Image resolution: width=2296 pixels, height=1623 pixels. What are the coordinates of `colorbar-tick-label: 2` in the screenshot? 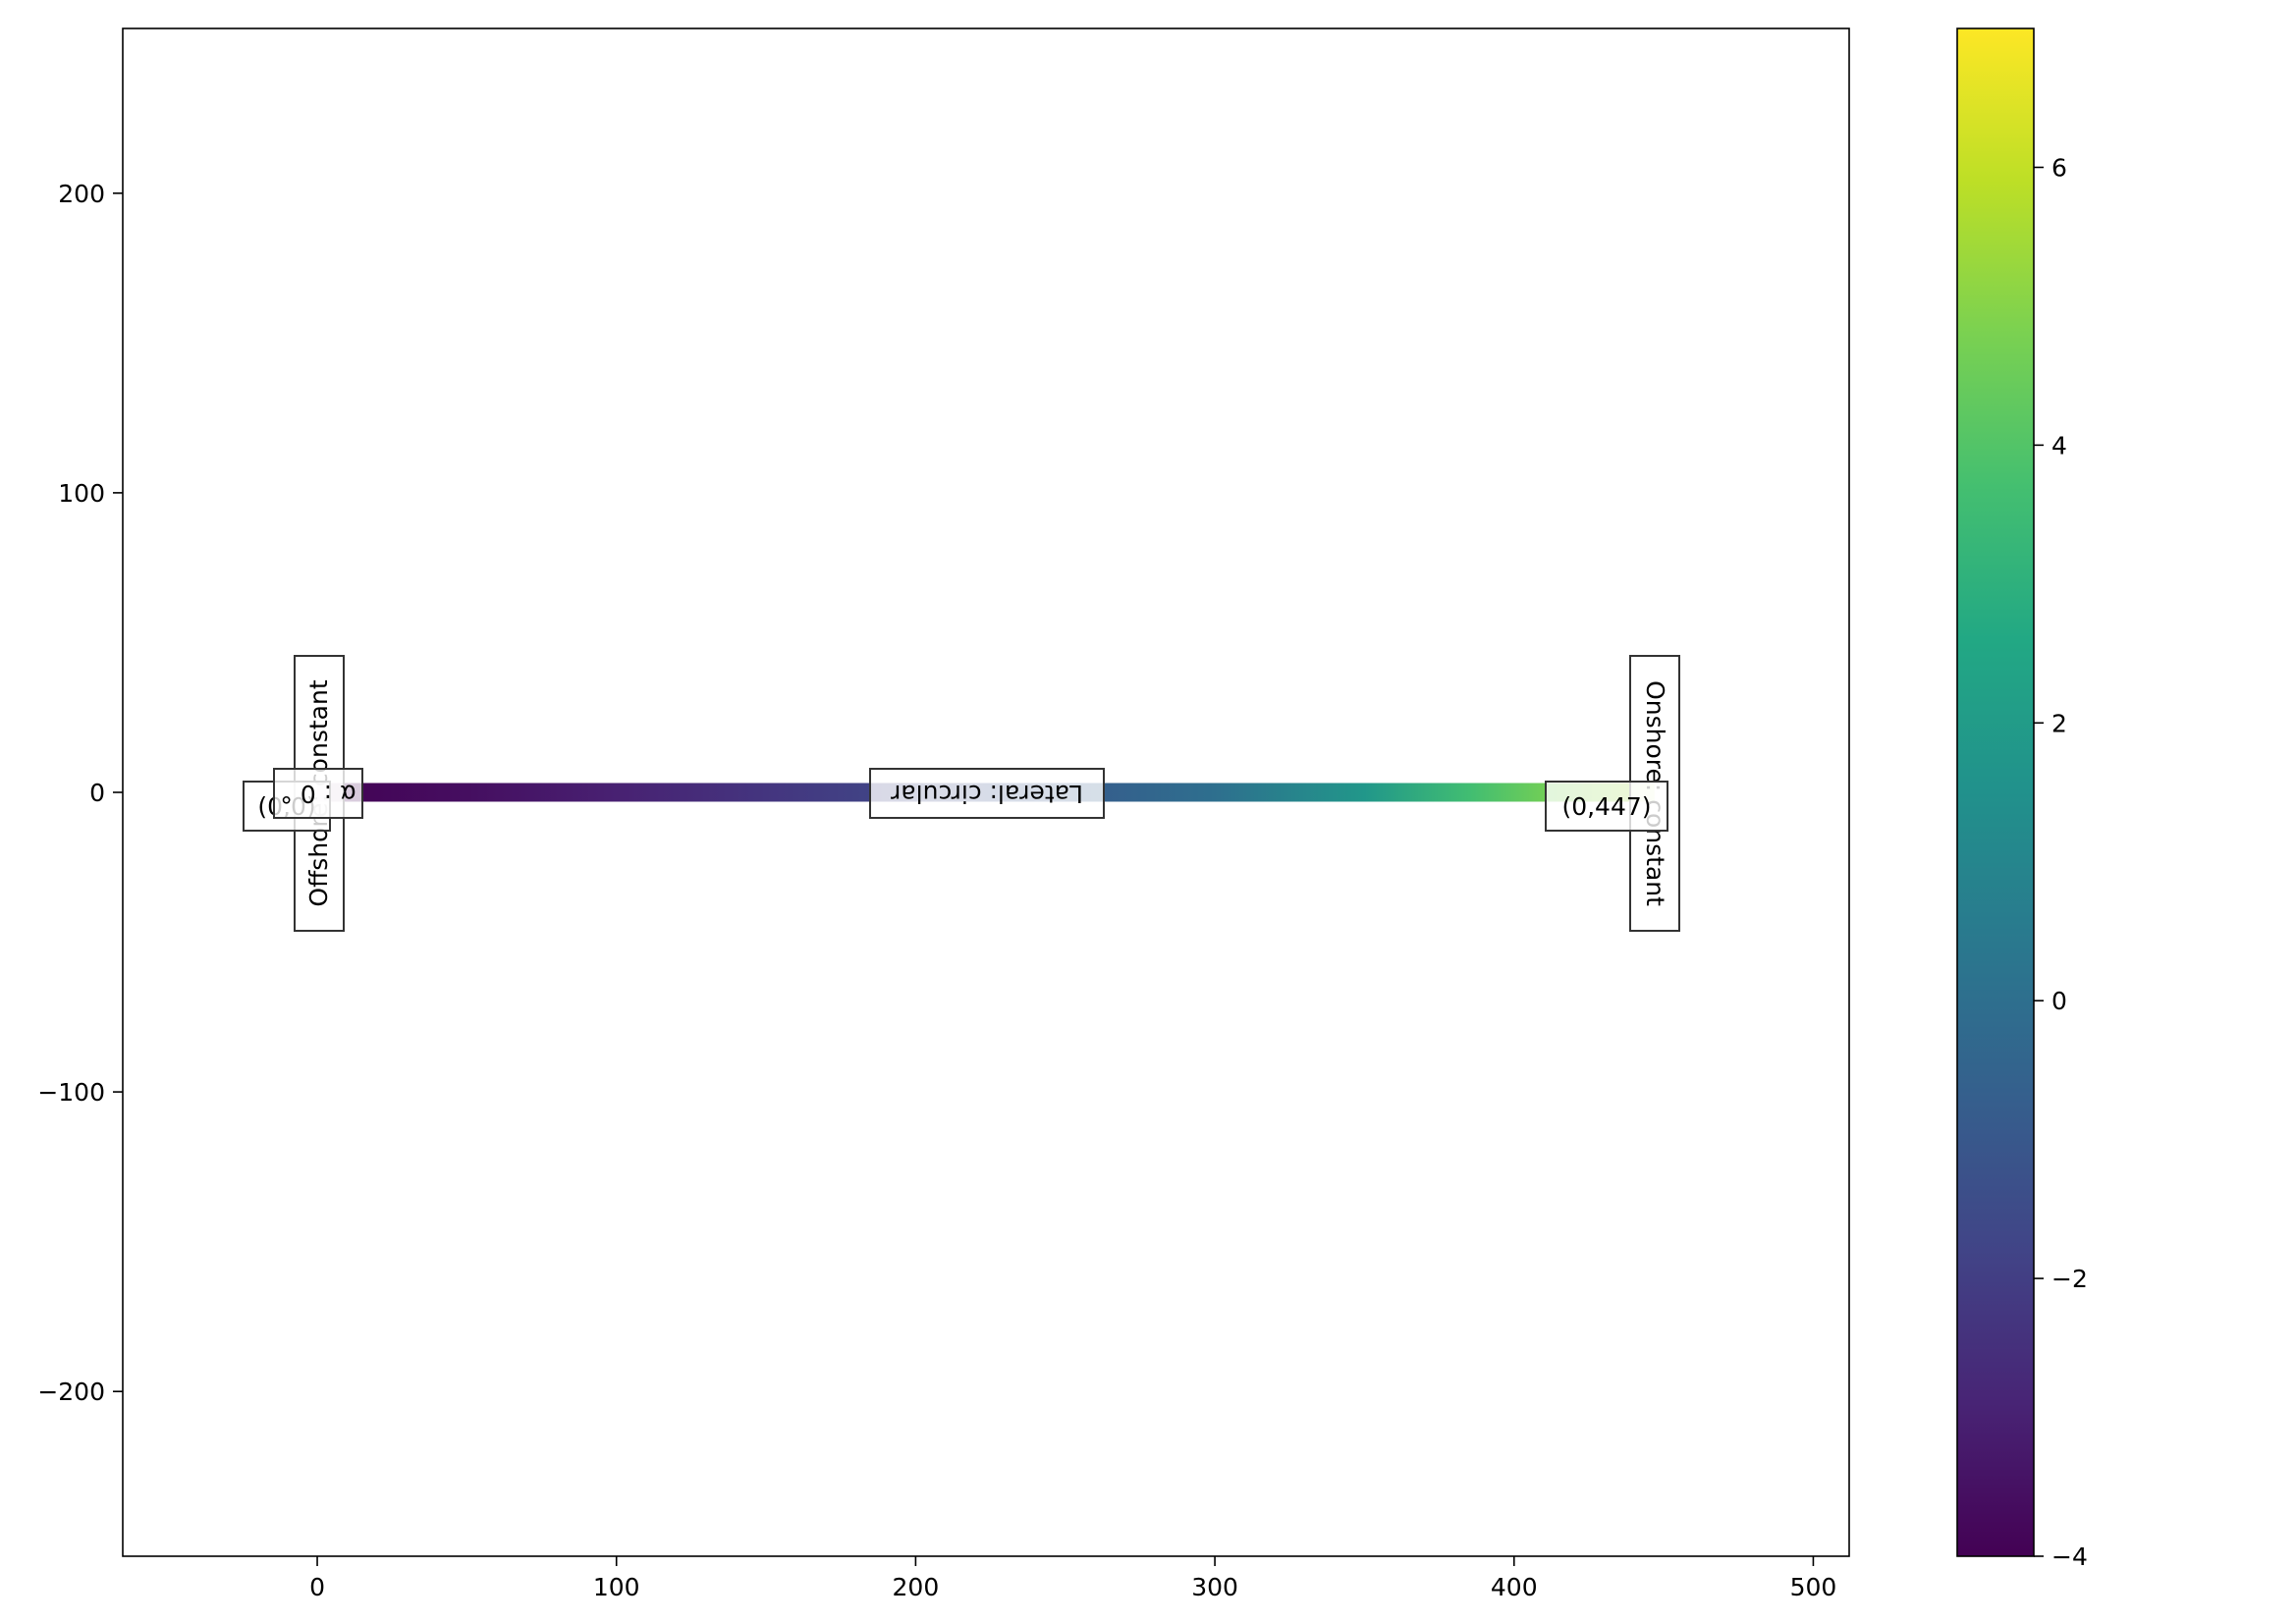 It's located at (2059, 723).